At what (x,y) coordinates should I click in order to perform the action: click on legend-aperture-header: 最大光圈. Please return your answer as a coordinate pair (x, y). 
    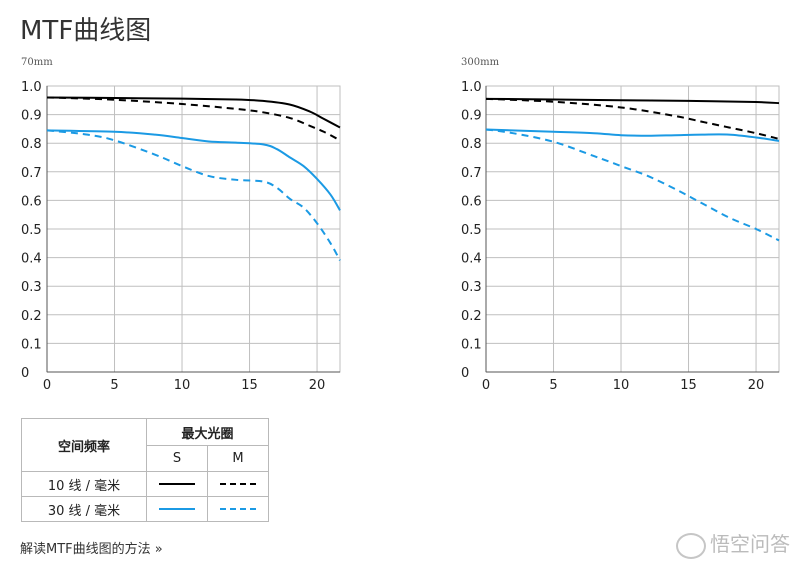
    Looking at the image, I should click on (207, 432).